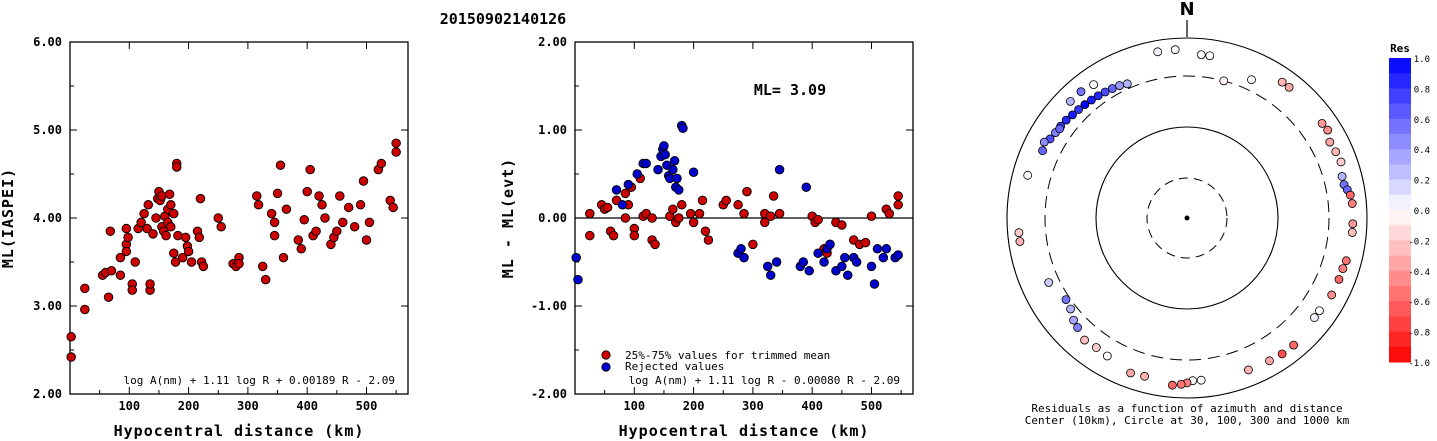 The height and width of the screenshot is (441, 1437). What do you see at coordinates (753, 406) in the screenshot?
I see `x-tick-label: 300` at bounding box center [753, 406].